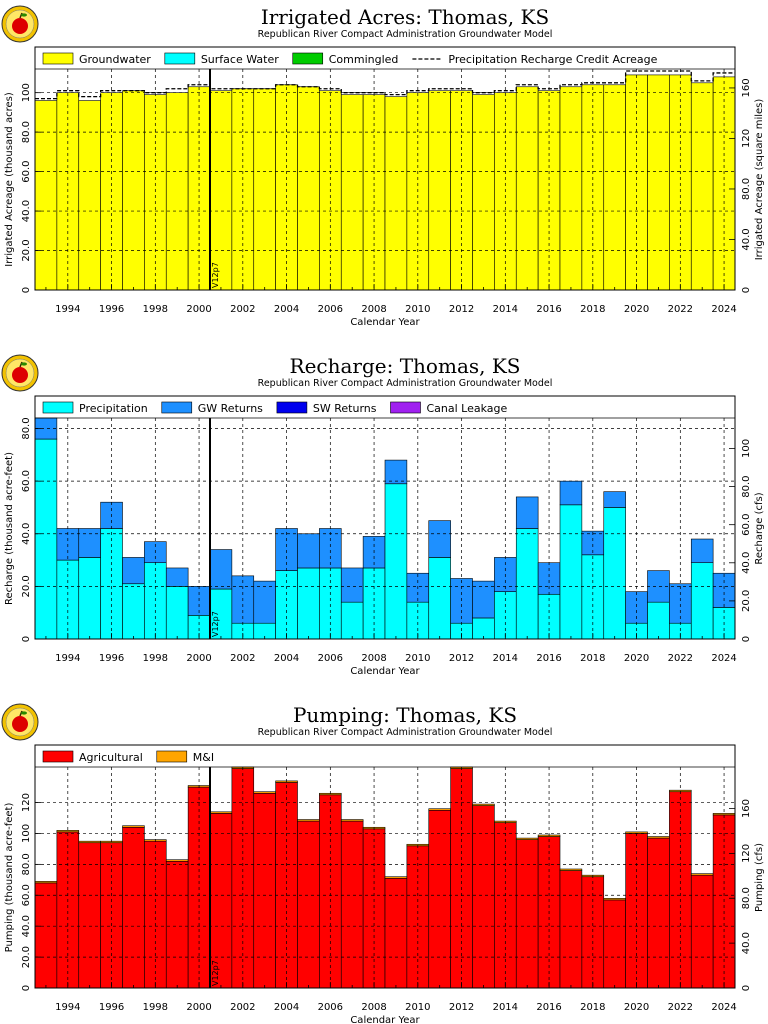  What do you see at coordinates (439, 598) in the screenshot?
I see `bar-precipitation-2011` at bounding box center [439, 598].